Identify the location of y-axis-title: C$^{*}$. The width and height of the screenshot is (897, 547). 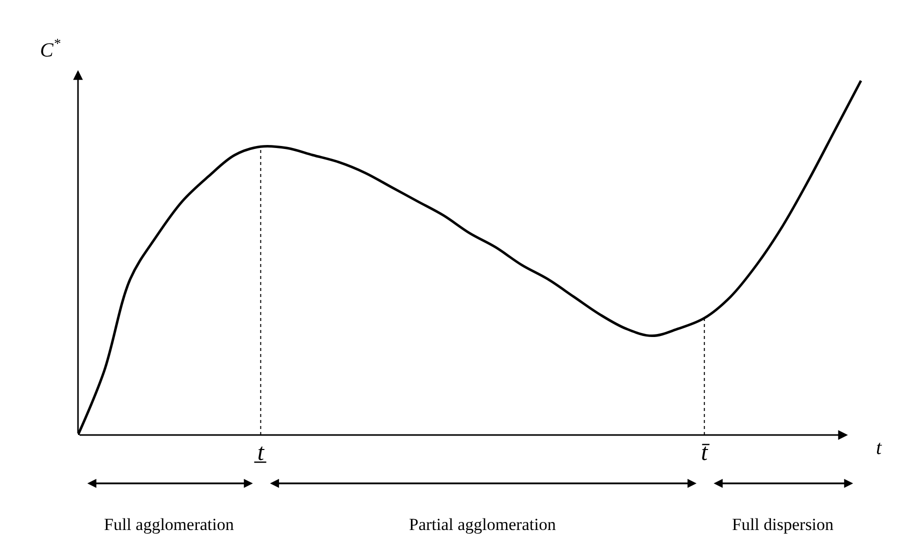
(50, 49).